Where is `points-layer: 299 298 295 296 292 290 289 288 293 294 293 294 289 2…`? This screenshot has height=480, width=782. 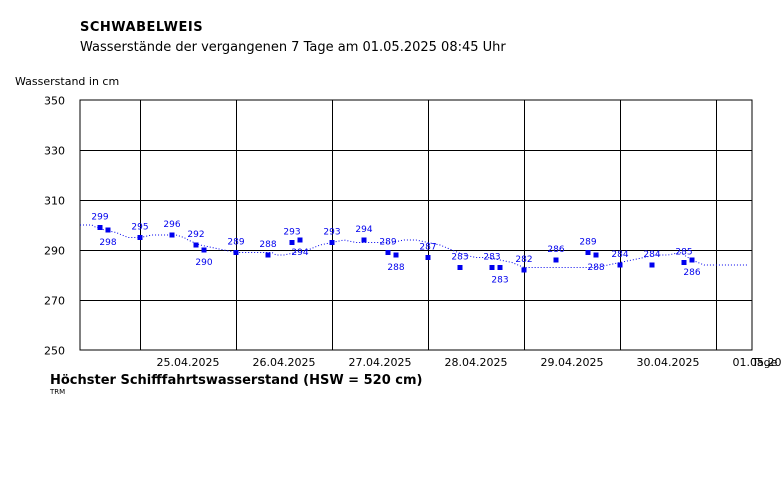
points-layer: 299 298 295 296 292 290 289 288 293 294 293 294 289 2… is located at coordinates (395, 249).